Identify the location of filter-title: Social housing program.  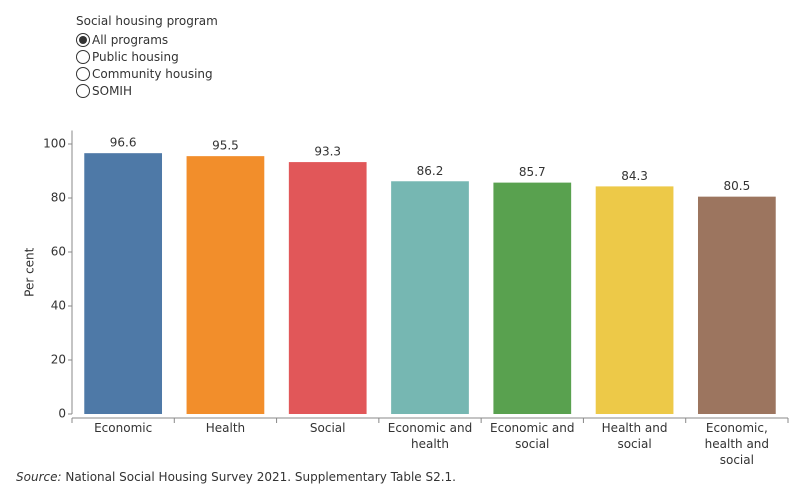
(147, 21).